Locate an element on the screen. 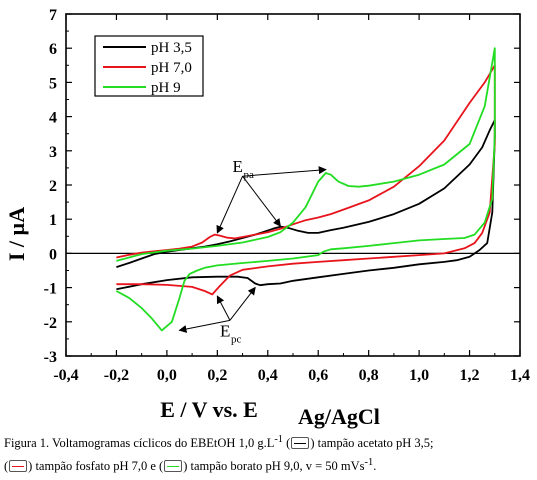 This screenshot has width=537, height=480. caption-symbol-black is located at coordinates (300, 443).